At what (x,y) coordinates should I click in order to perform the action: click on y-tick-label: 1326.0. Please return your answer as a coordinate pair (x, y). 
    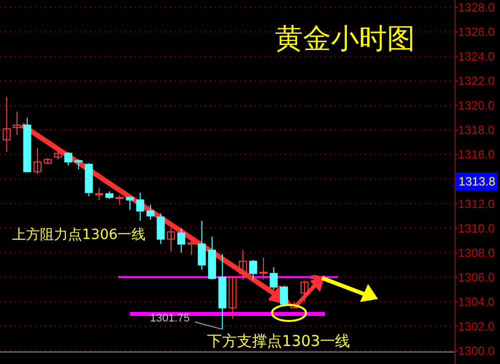
    Looking at the image, I should click on (477, 32).